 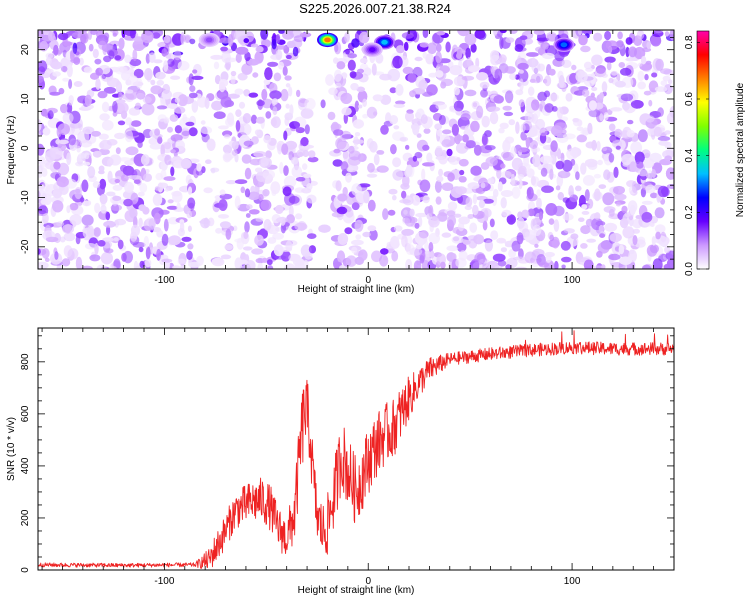 What do you see at coordinates (689, 155) in the screenshot?
I see `colorbar-tick-label: 0.4` at bounding box center [689, 155].